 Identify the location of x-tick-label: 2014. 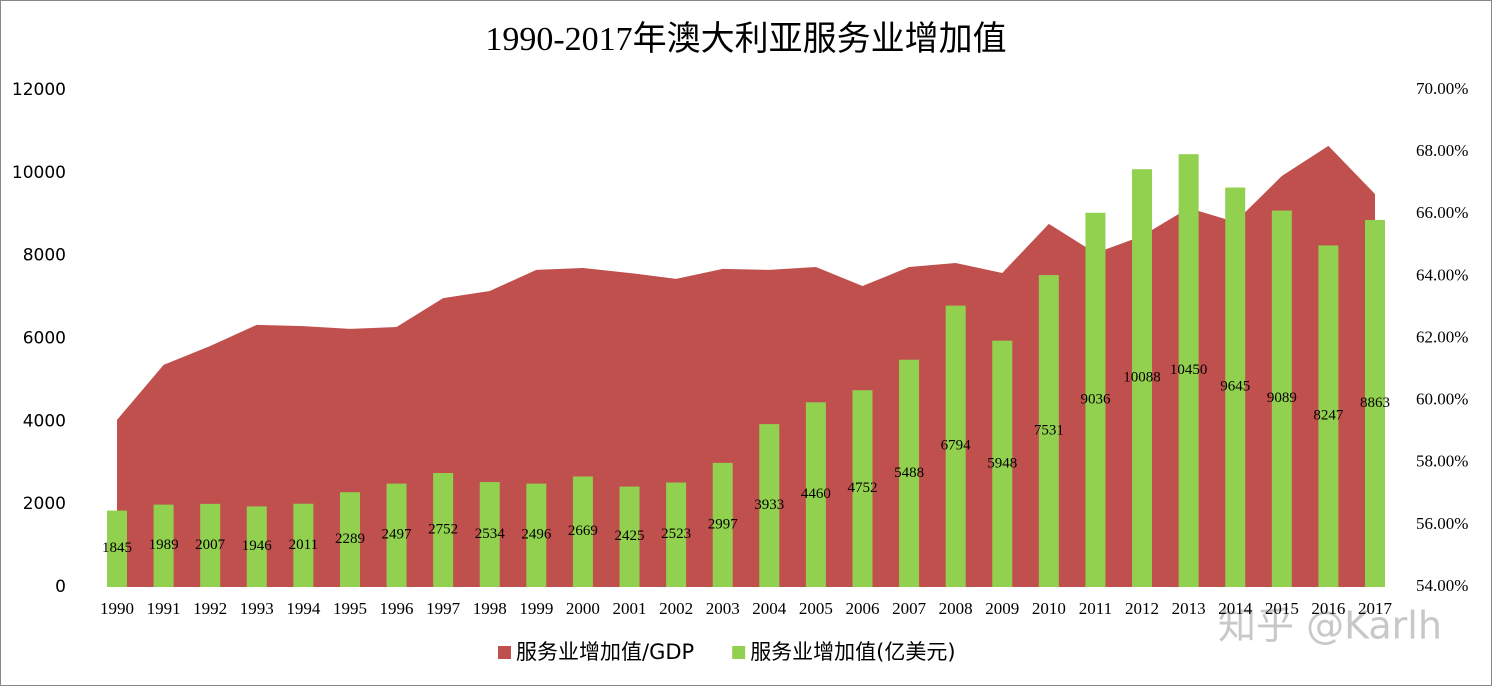
(1235, 608).